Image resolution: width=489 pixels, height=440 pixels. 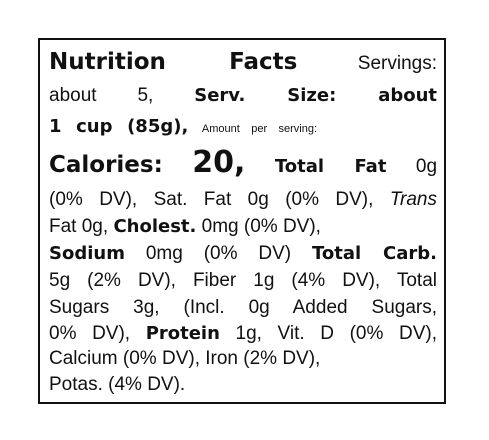 I want to click on label-text: 0% DV),, so click(x=90, y=333).